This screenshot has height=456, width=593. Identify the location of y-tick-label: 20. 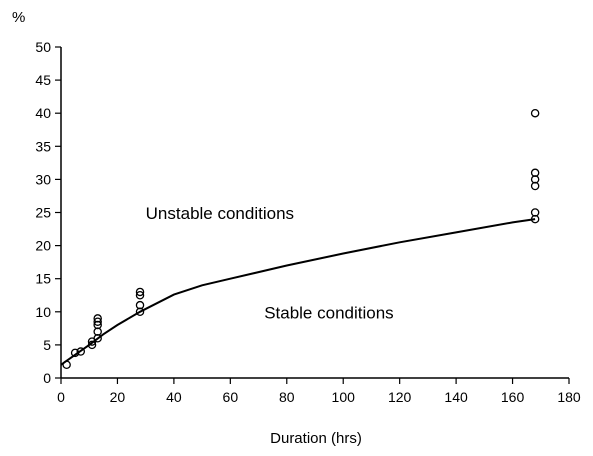
(43, 246).